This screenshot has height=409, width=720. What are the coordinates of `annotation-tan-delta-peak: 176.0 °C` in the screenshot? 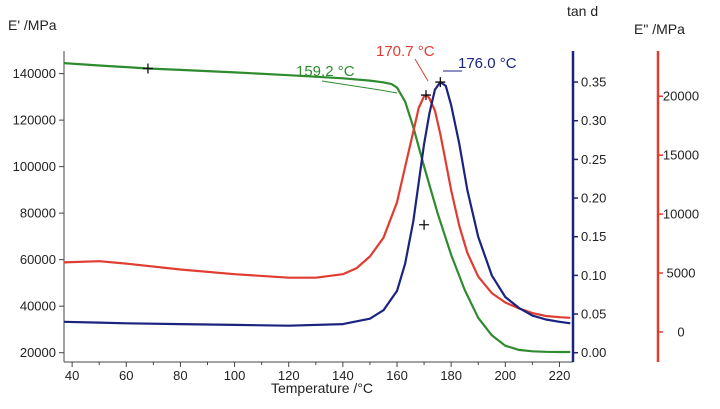 It's located at (487, 63).